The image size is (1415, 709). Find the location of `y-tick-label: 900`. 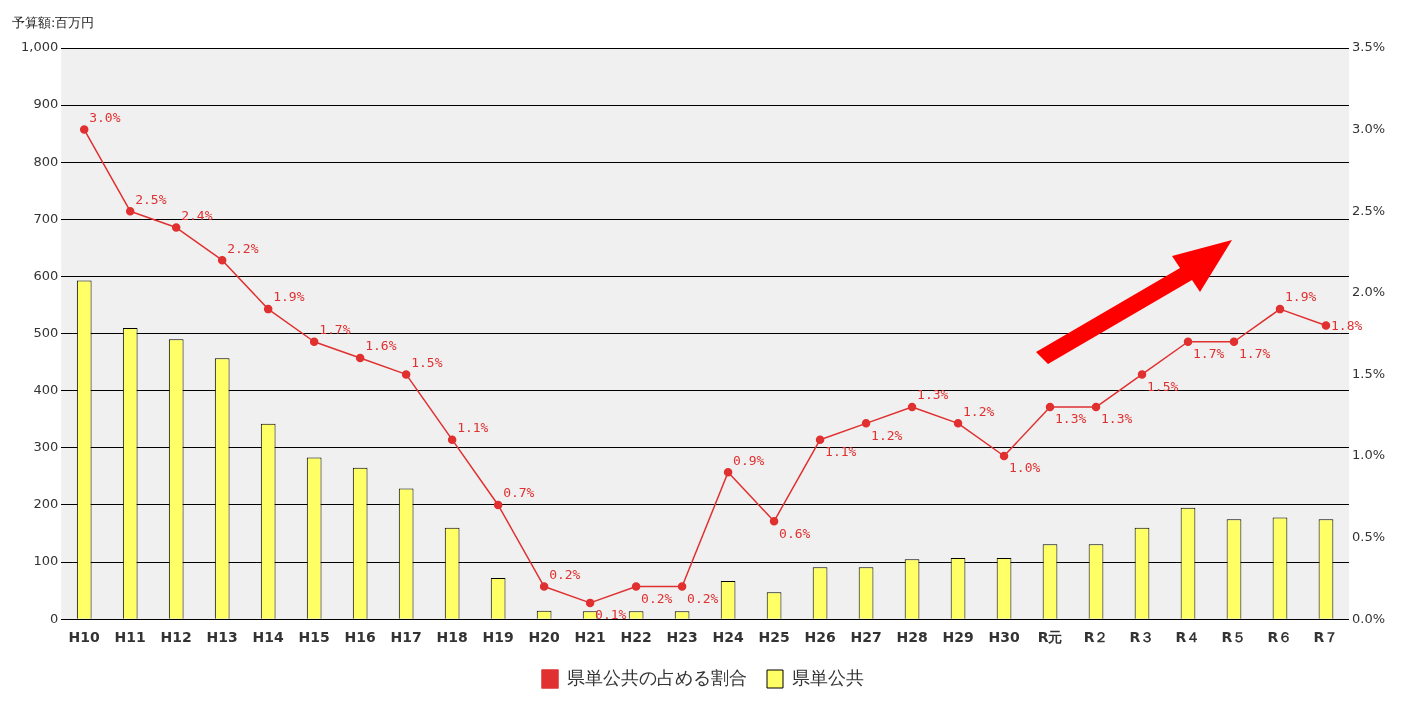

y-tick-label: 900 is located at coordinates (46, 104).